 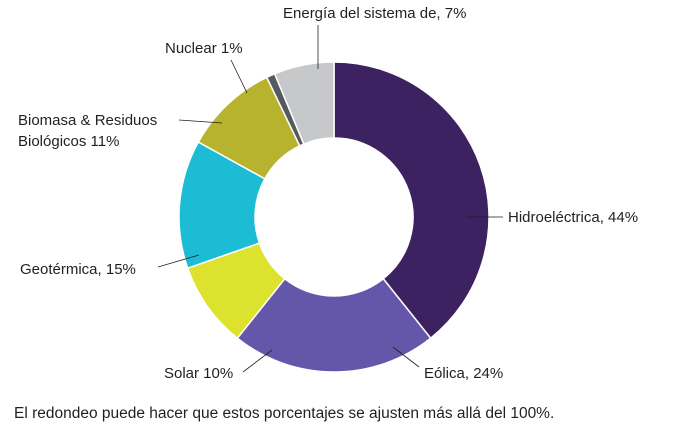 What do you see at coordinates (78, 269) in the screenshot?
I see `slice-label-3: Geotérmica, 15%` at bounding box center [78, 269].